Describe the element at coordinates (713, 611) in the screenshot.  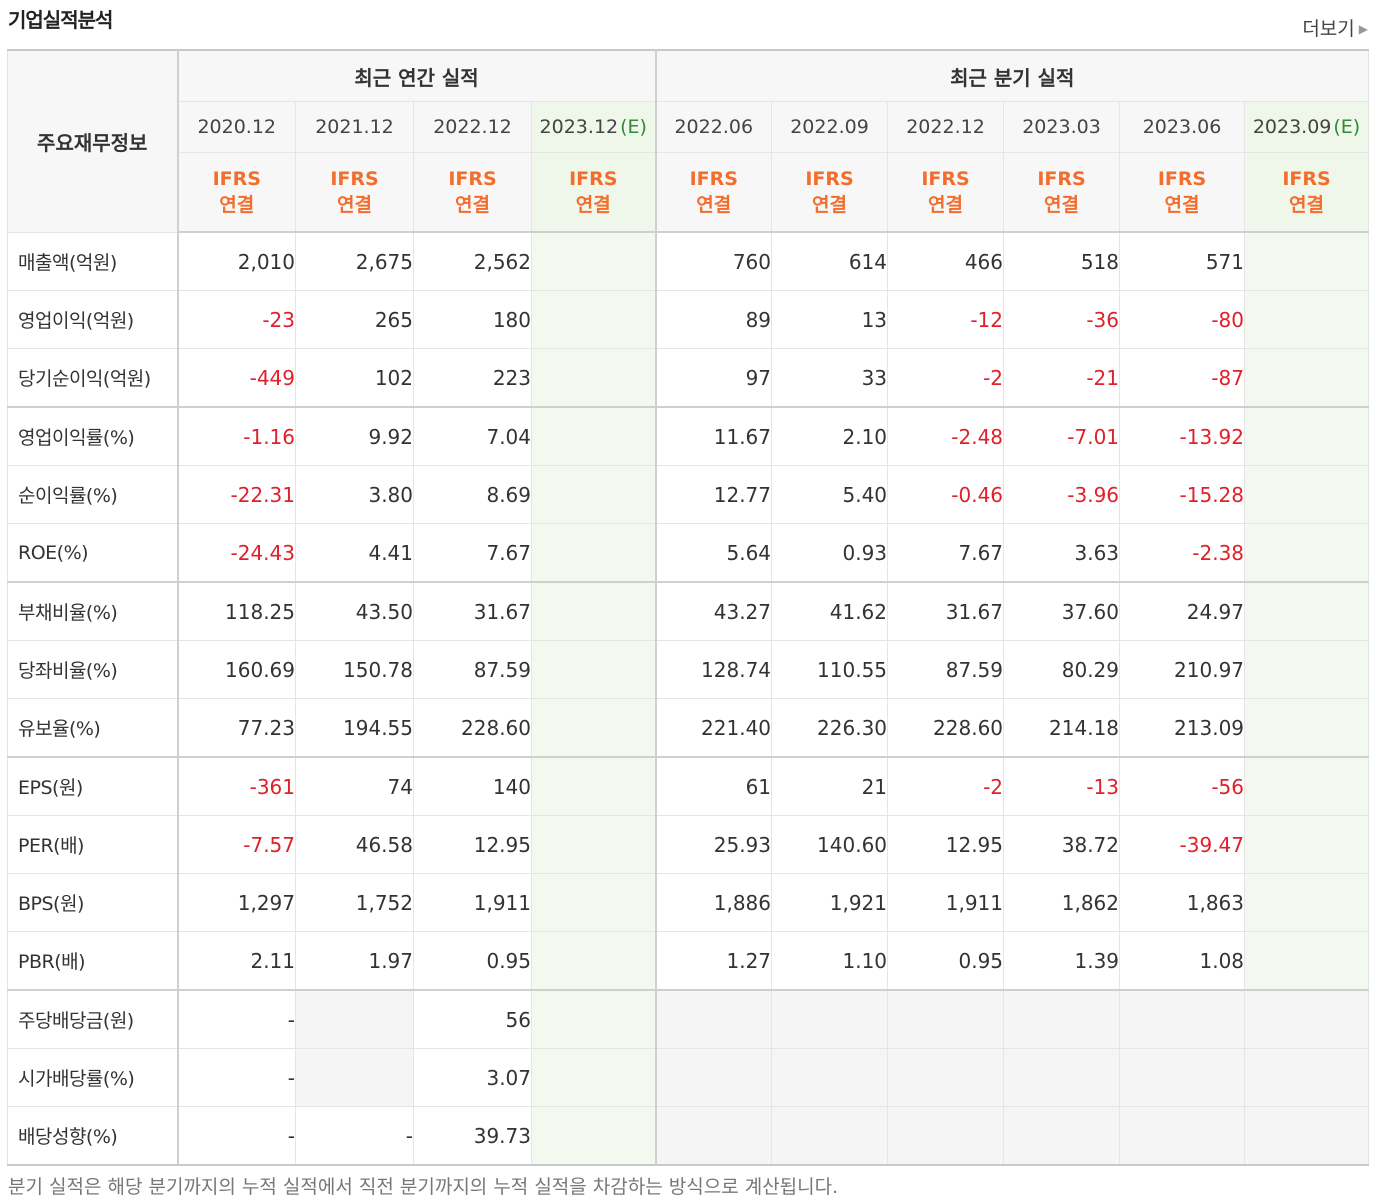
I see `table-cell: 43.27` at that location.